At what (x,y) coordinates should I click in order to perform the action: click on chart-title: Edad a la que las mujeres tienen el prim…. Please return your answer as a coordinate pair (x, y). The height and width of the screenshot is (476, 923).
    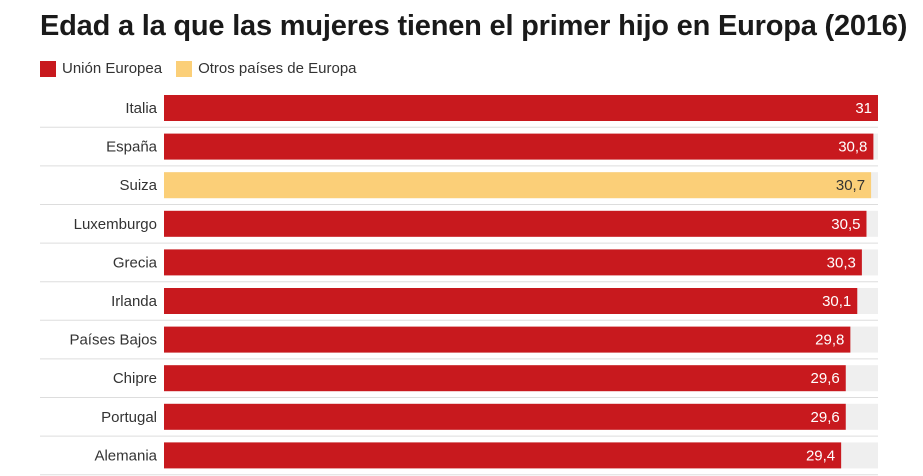
    Looking at the image, I should click on (474, 26).